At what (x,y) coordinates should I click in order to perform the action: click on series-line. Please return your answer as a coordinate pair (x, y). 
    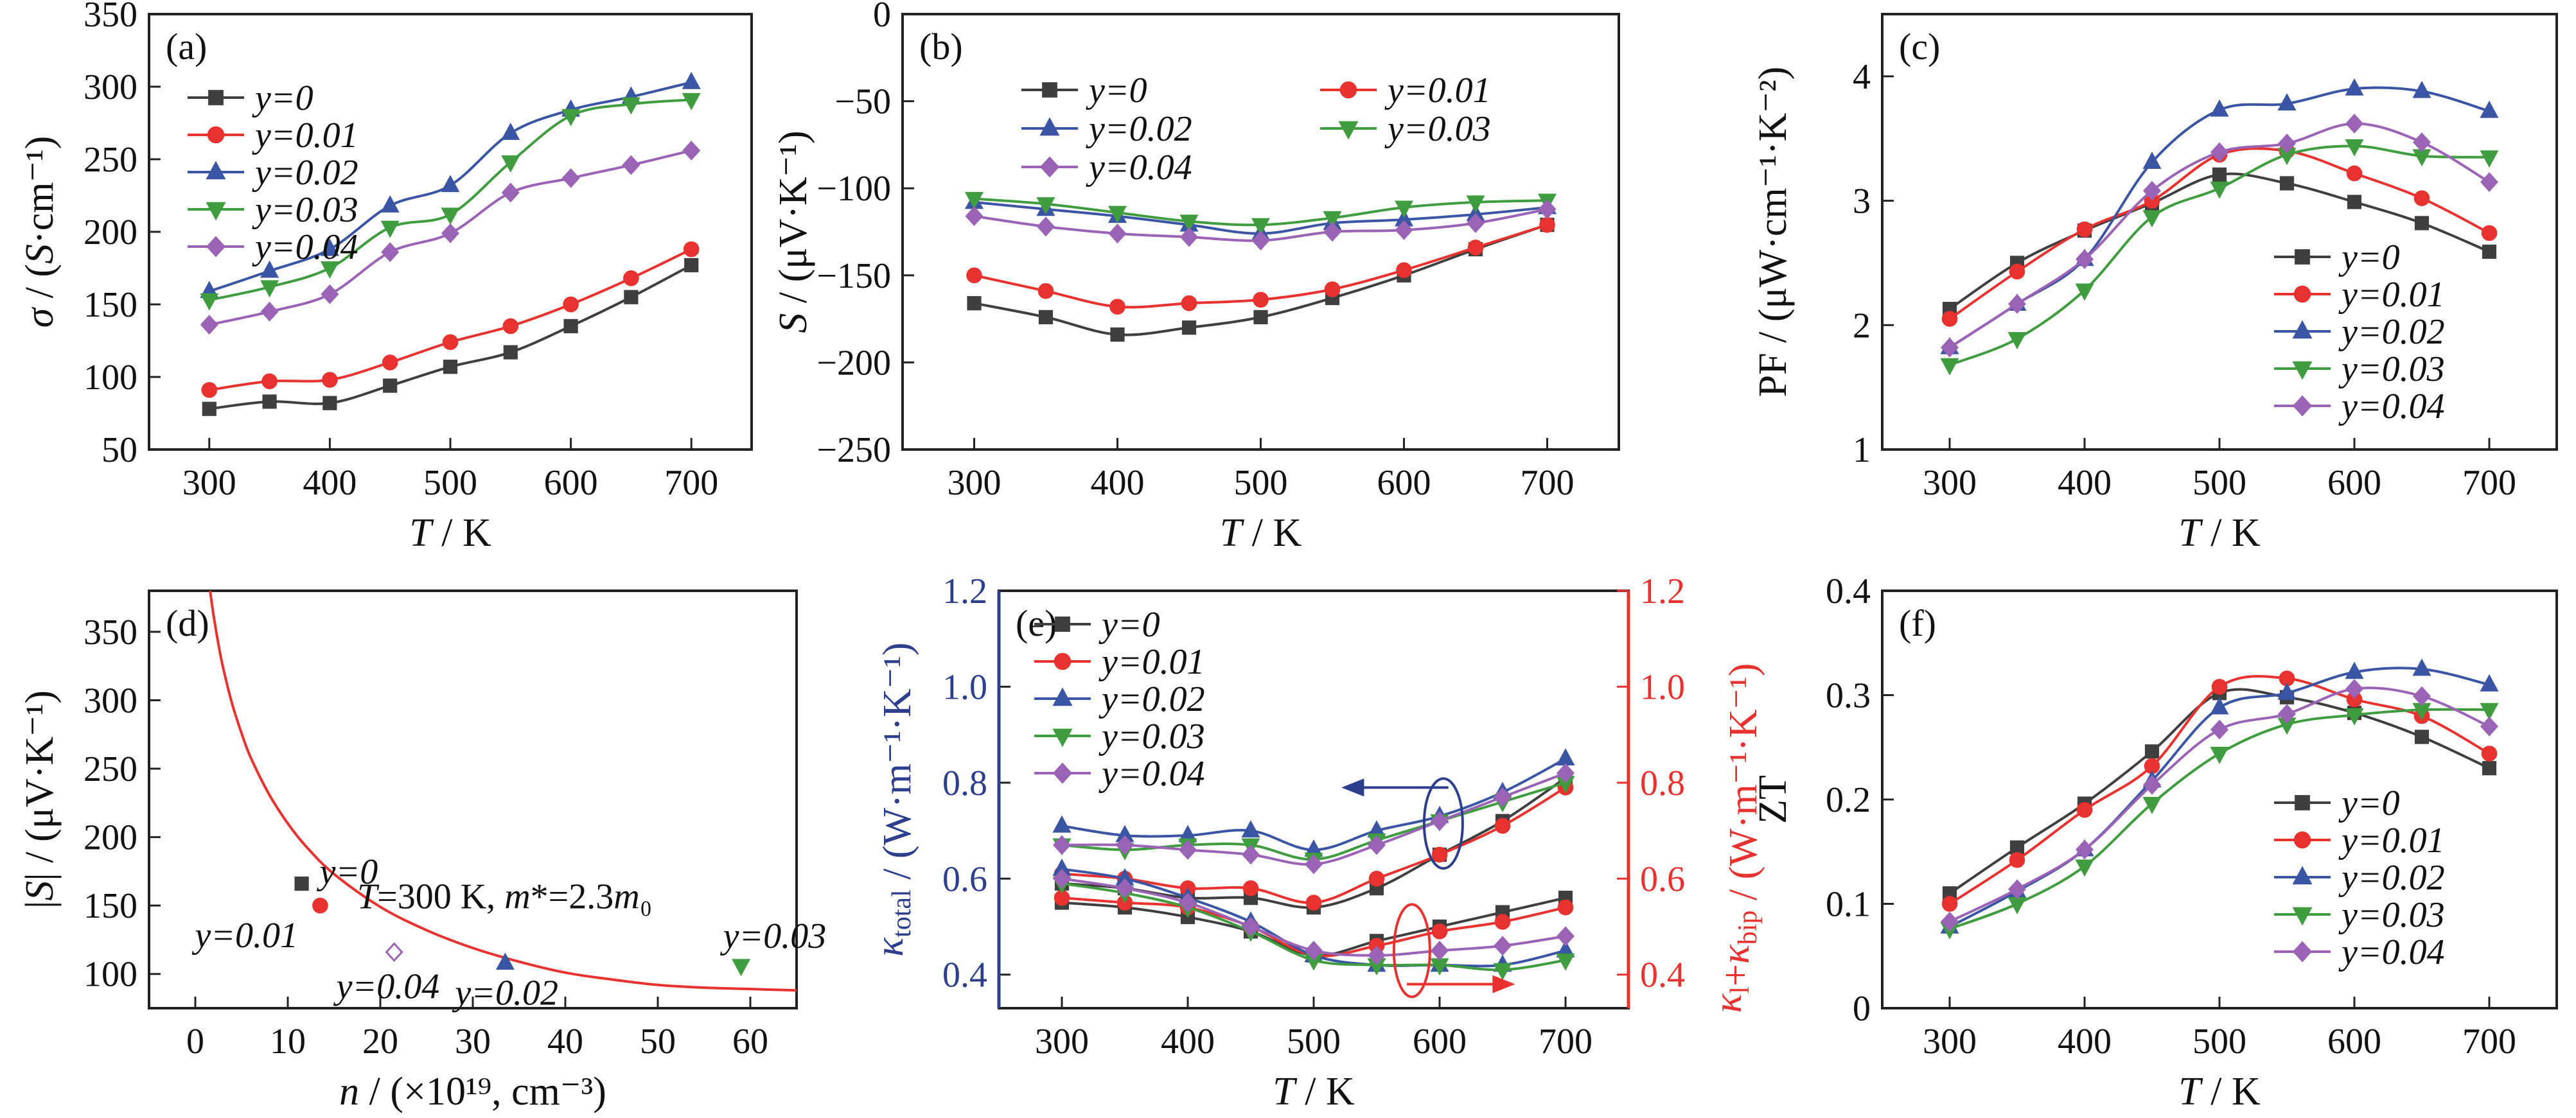
    Looking at the image, I should click on (2219, 790).